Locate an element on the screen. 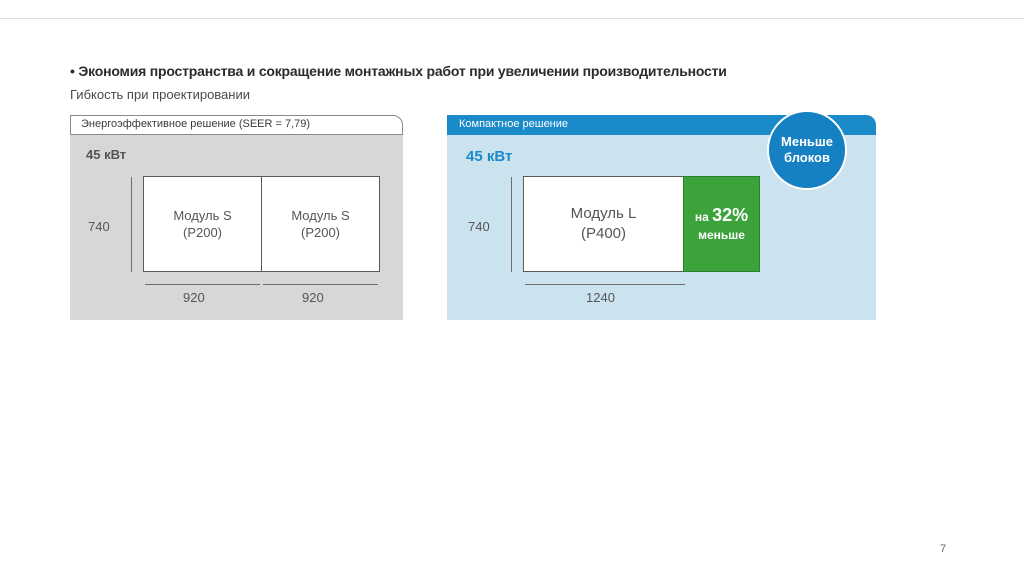  savings-line-1: на 32% is located at coordinates (721, 216).